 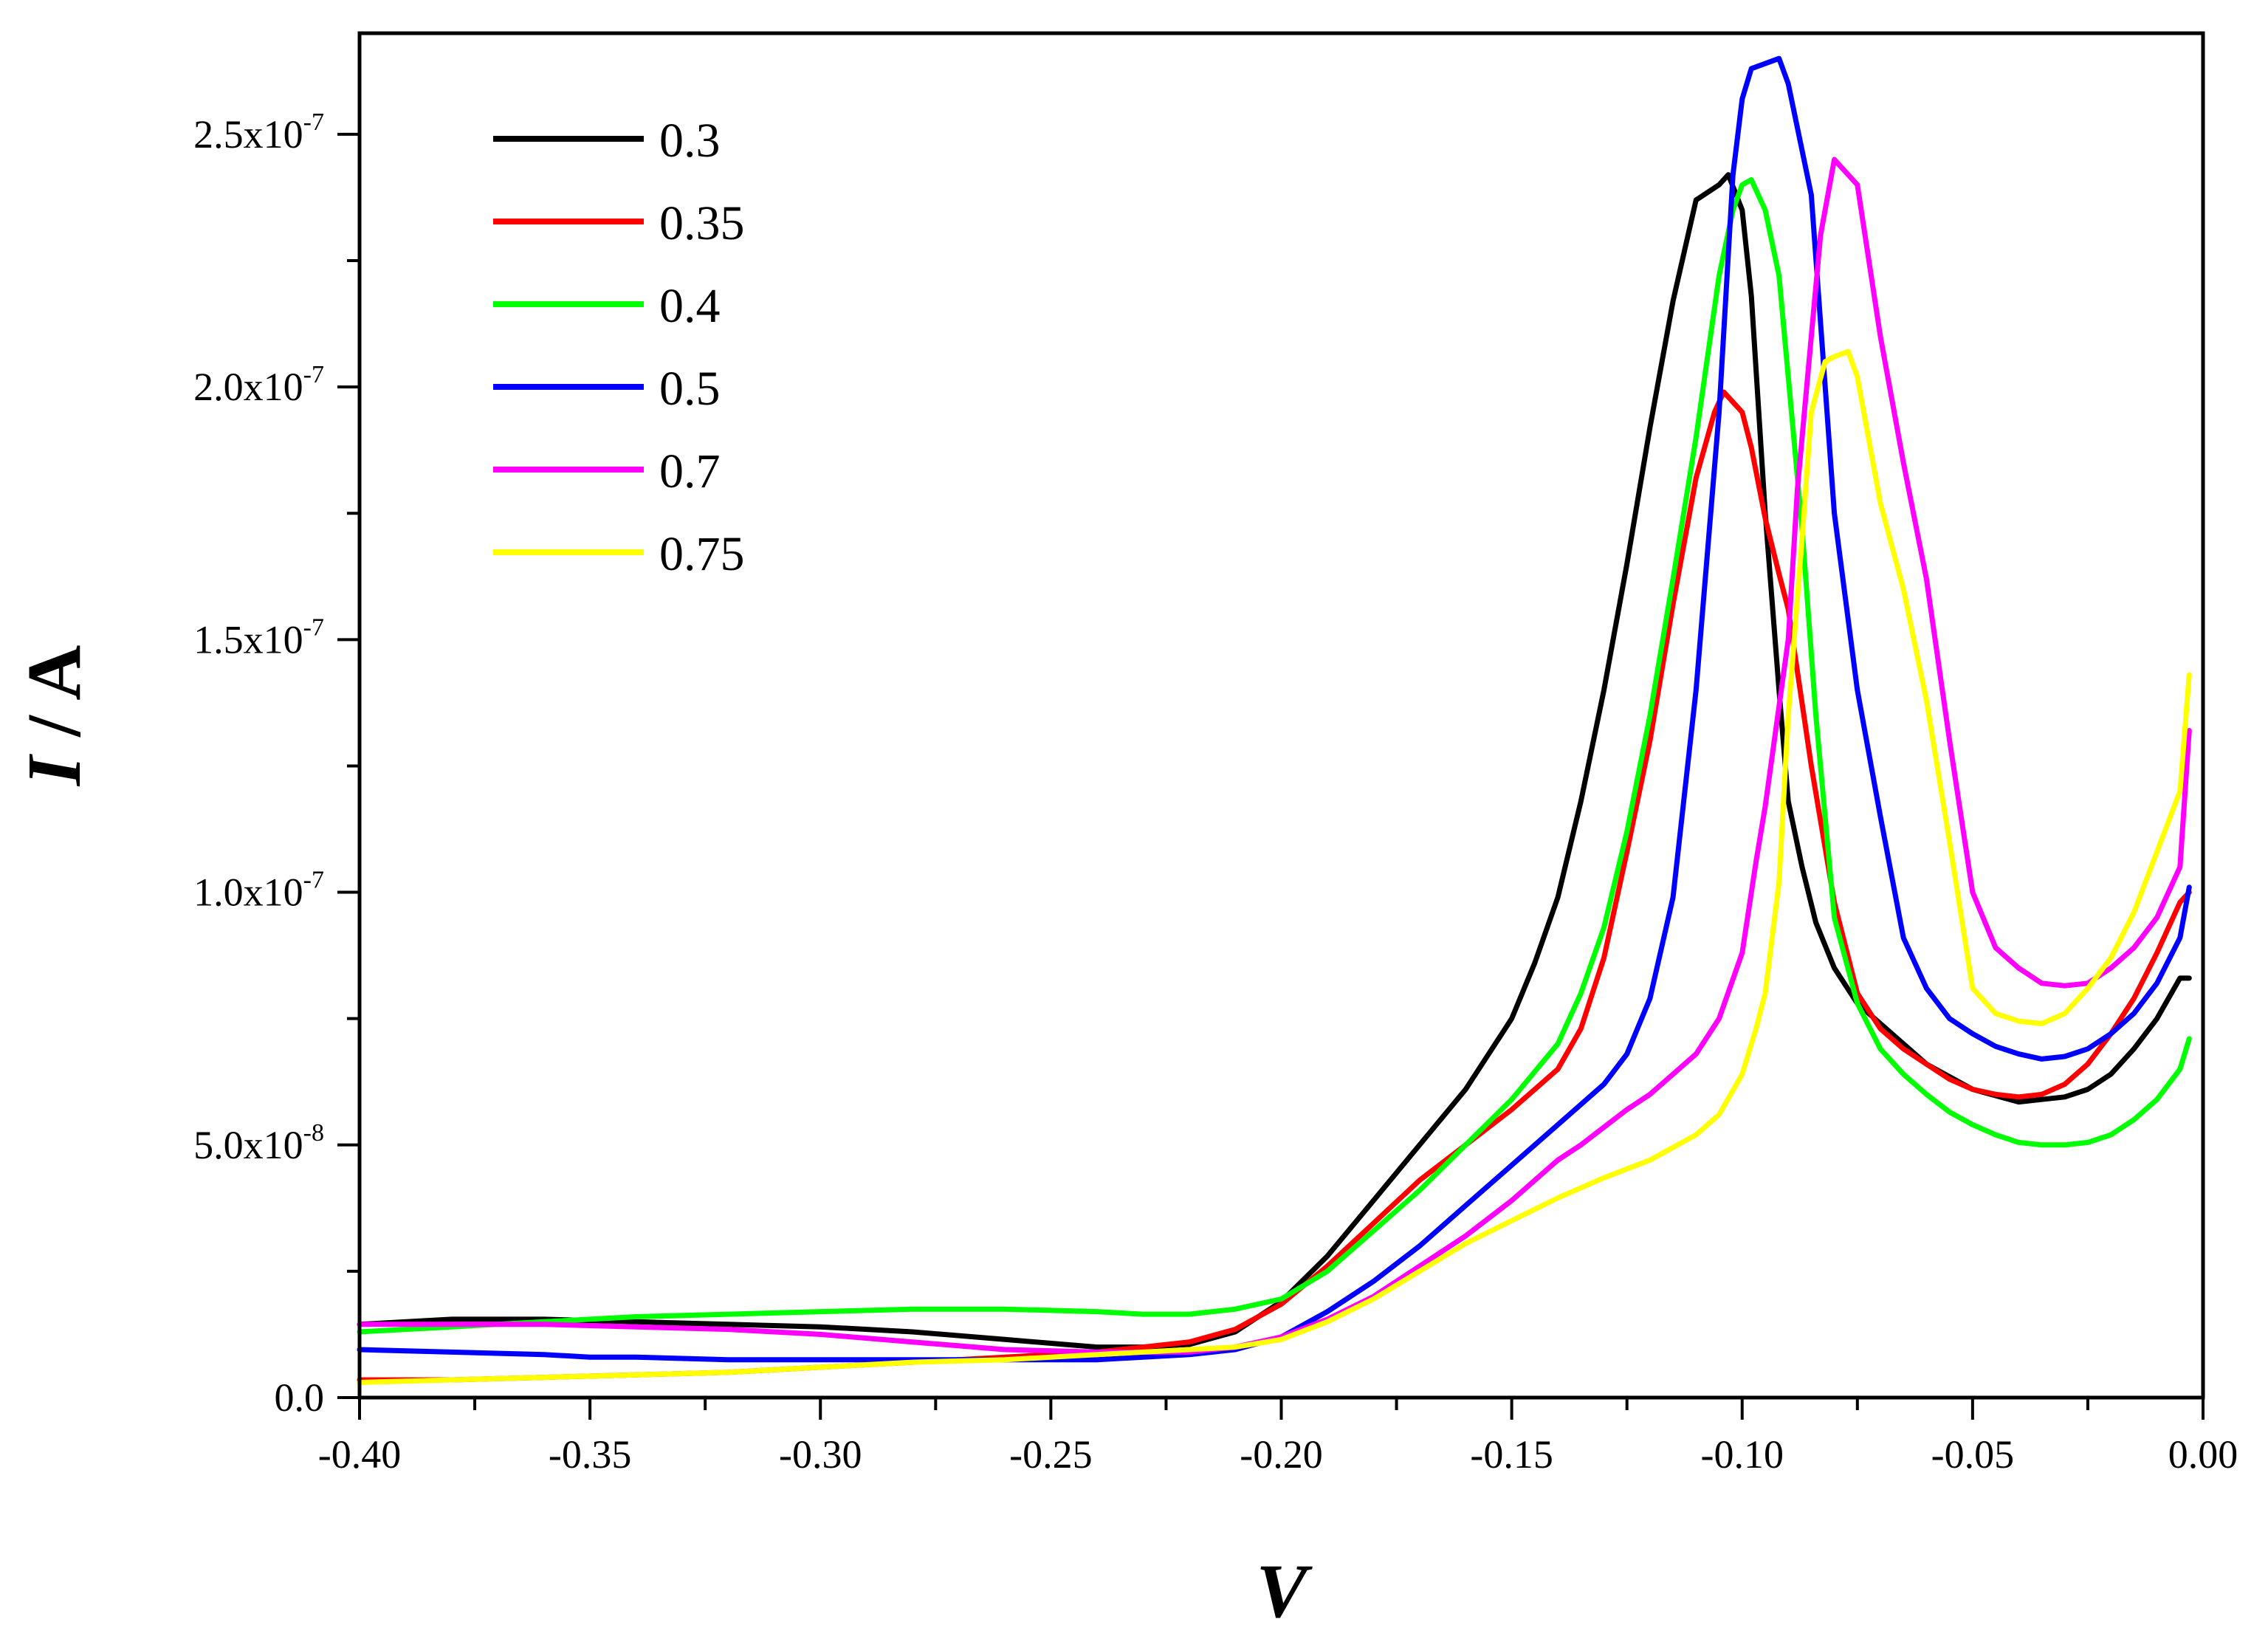 I want to click on legend: 0.3 0.35 0.4 0.5 0.7 0.75, so click(x=619, y=347).